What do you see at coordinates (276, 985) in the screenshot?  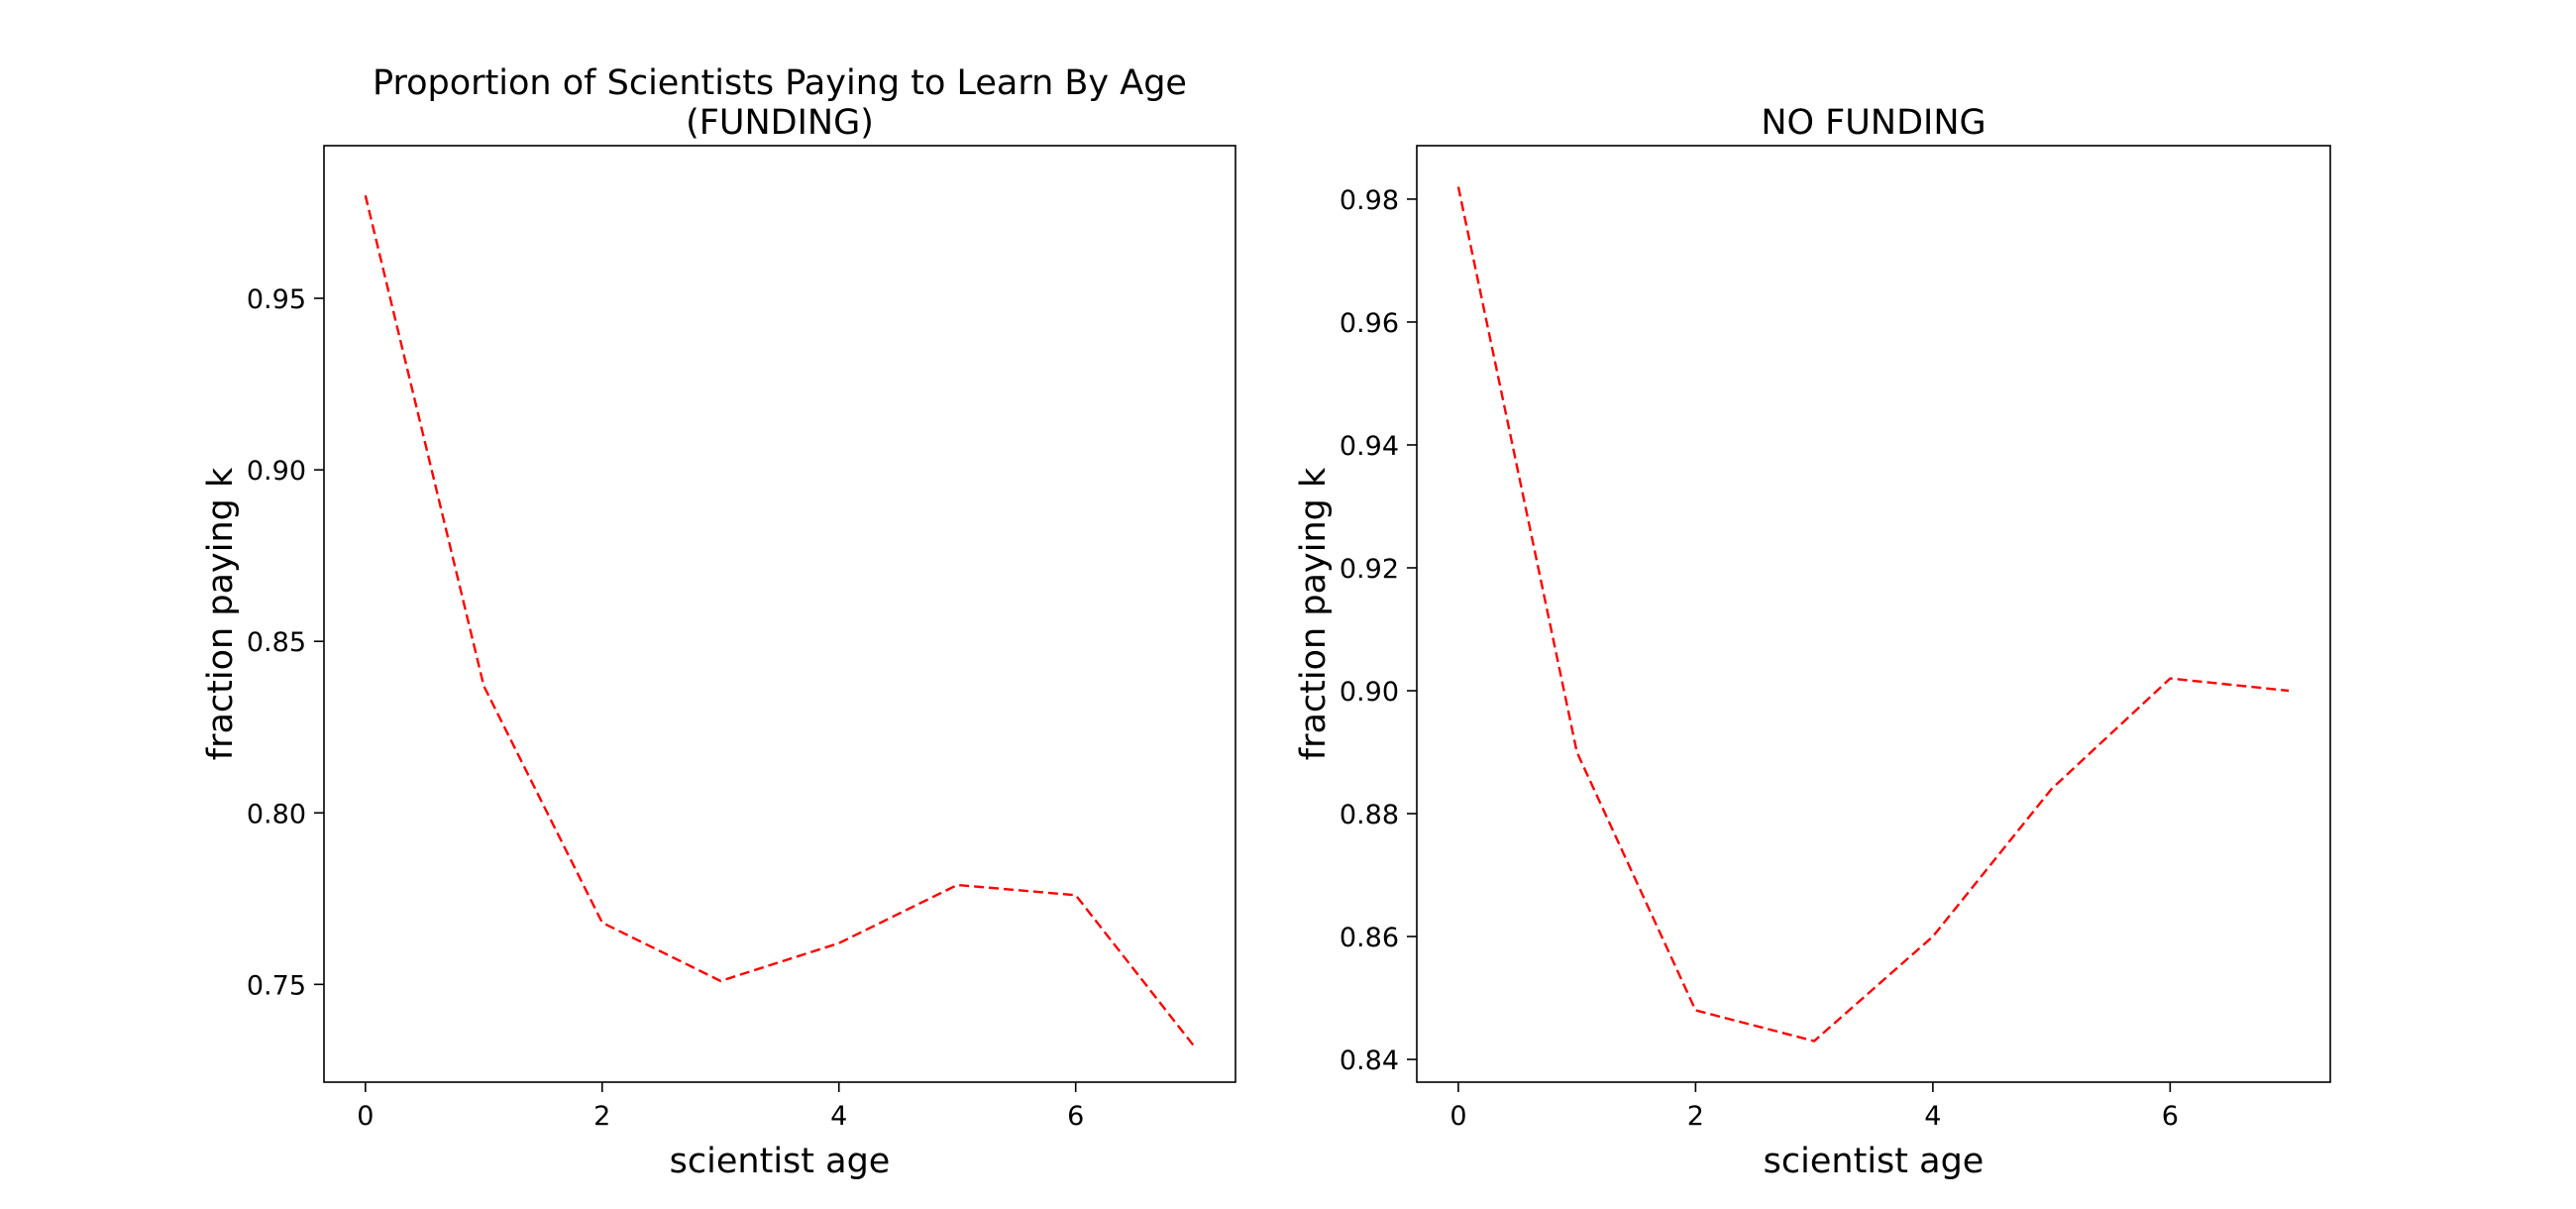 I see `y-tick-label-0: 0.75` at bounding box center [276, 985].